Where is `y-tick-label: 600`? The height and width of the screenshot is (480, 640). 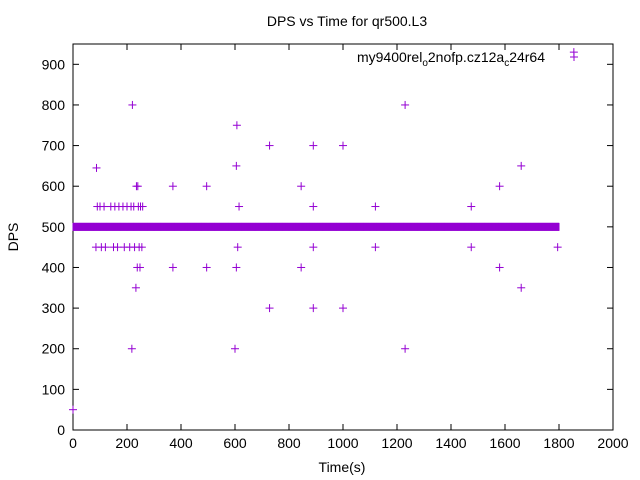 y-tick-label: 600 is located at coordinates (54, 186).